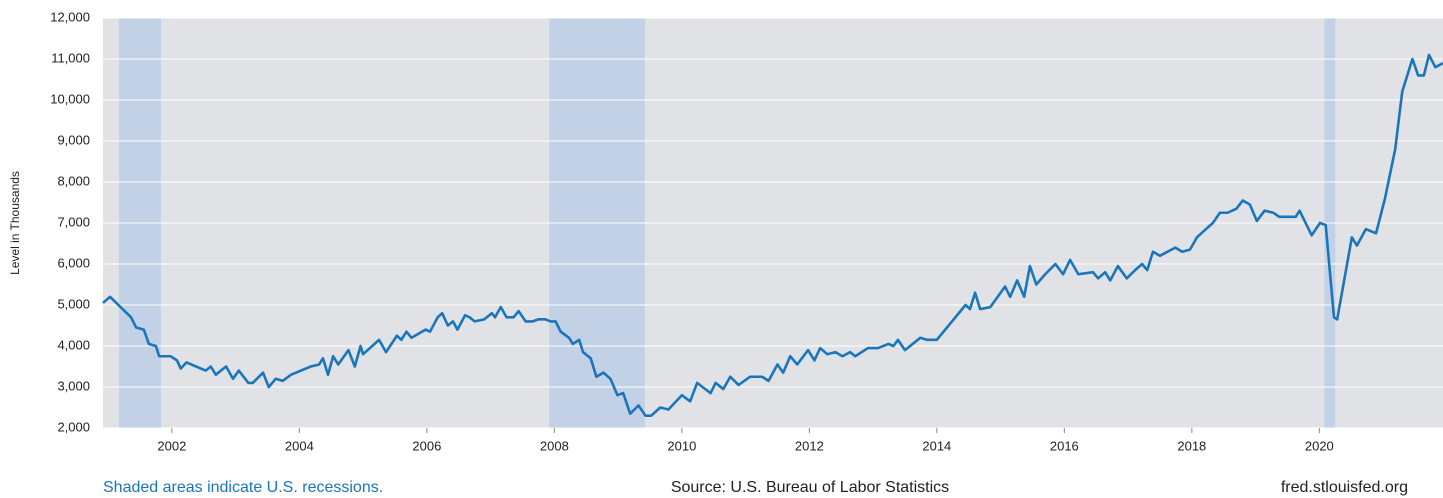 This screenshot has width=1443, height=498. Describe the element at coordinates (70, 57) in the screenshot. I see `y-tick-label: 11,000` at that location.